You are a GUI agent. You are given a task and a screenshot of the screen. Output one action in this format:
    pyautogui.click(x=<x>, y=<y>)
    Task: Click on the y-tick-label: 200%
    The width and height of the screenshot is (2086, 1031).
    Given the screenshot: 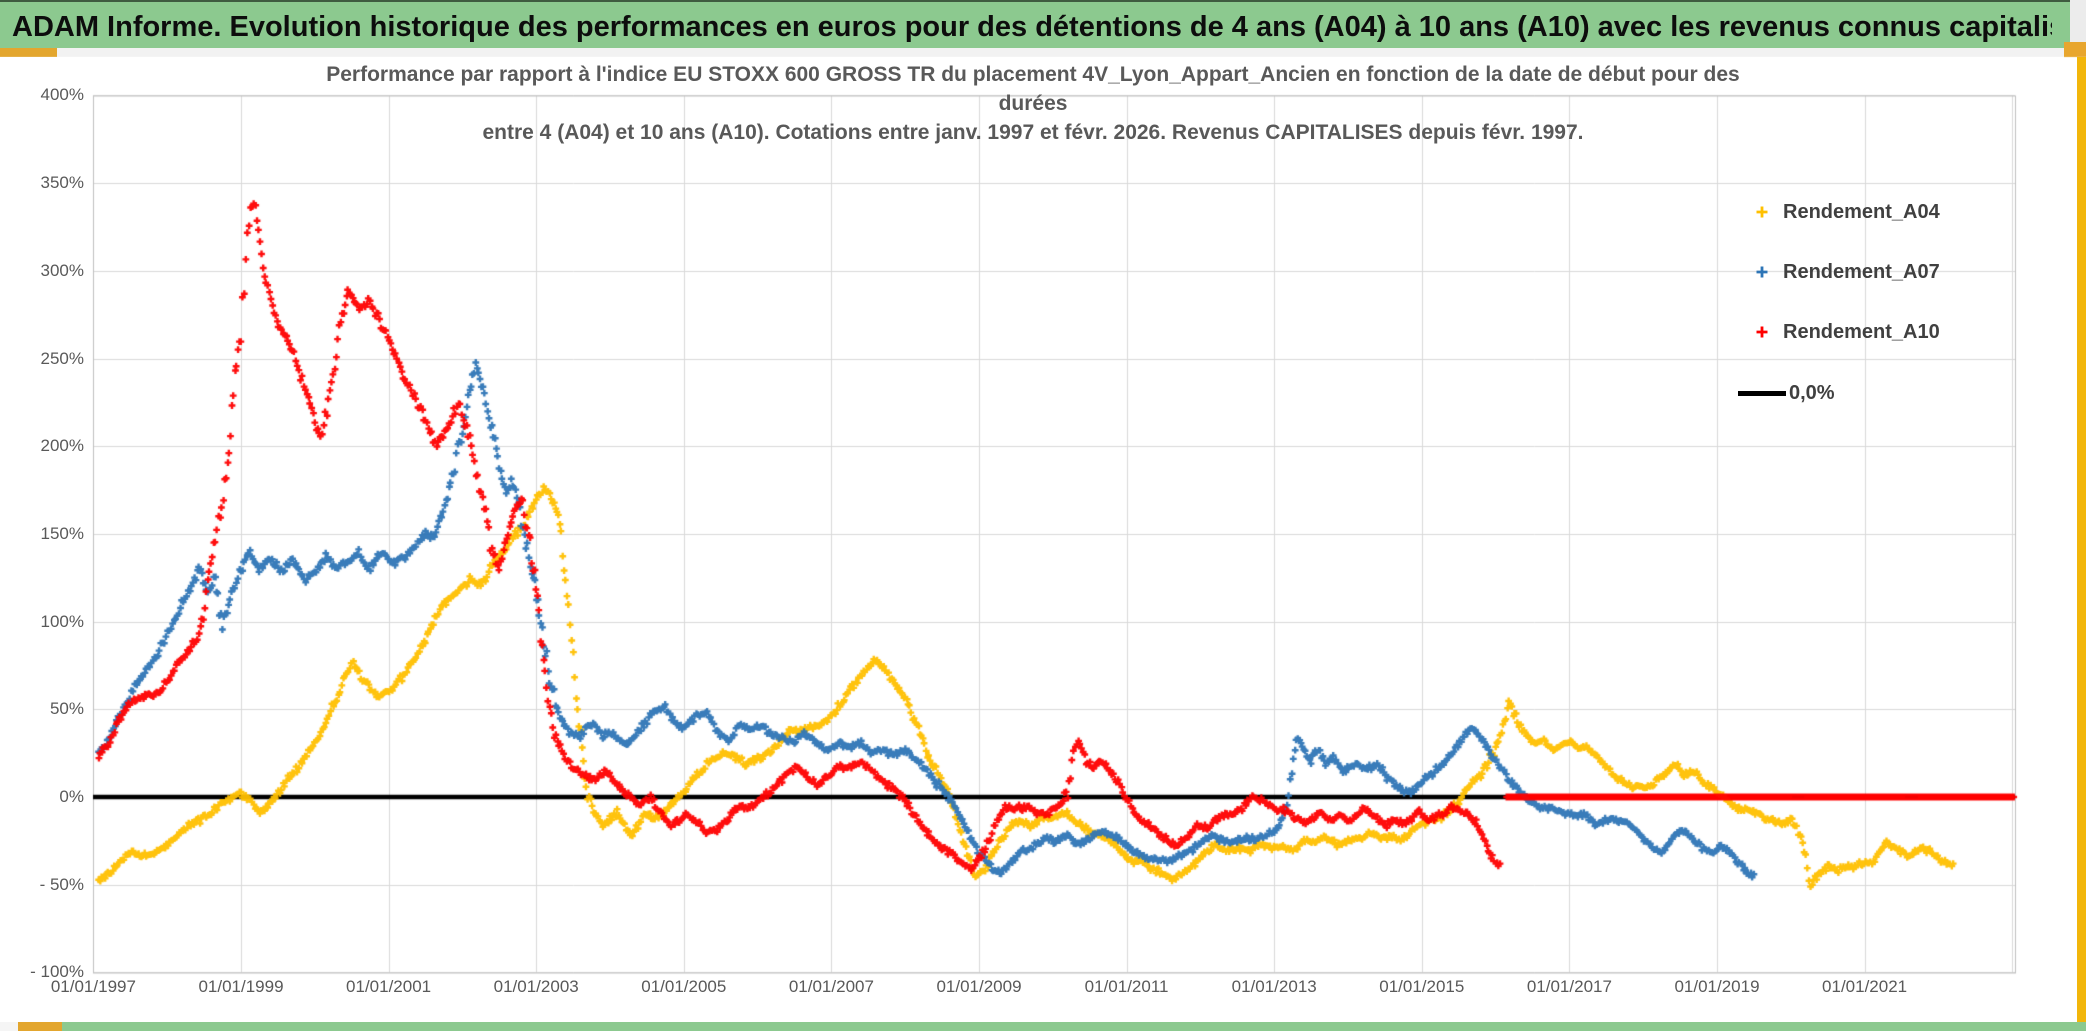 What is the action you would take?
    pyautogui.click(x=62, y=446)
    